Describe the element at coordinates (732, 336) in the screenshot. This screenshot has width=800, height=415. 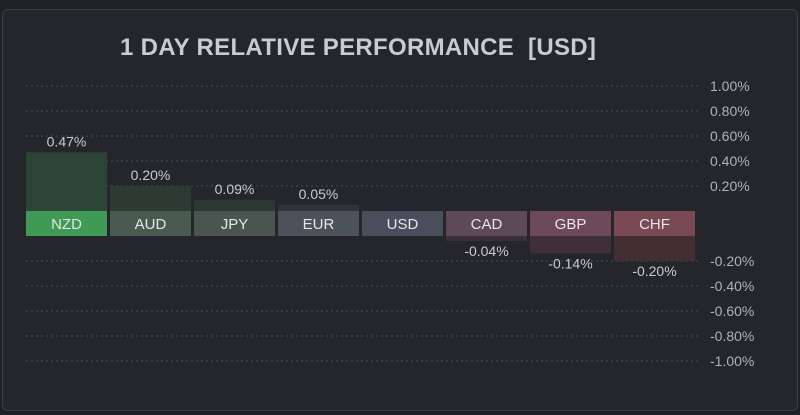
I see `y-tick-label: -0.80%` at that location.